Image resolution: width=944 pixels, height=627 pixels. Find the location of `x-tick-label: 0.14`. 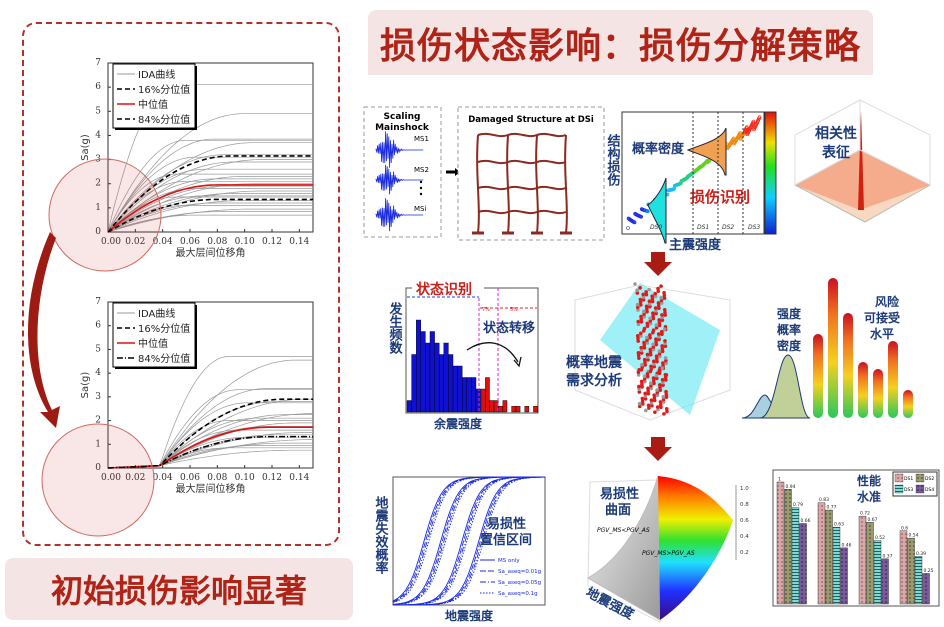

x-tick-label: 0.14 is located at coordinates (299, 242).